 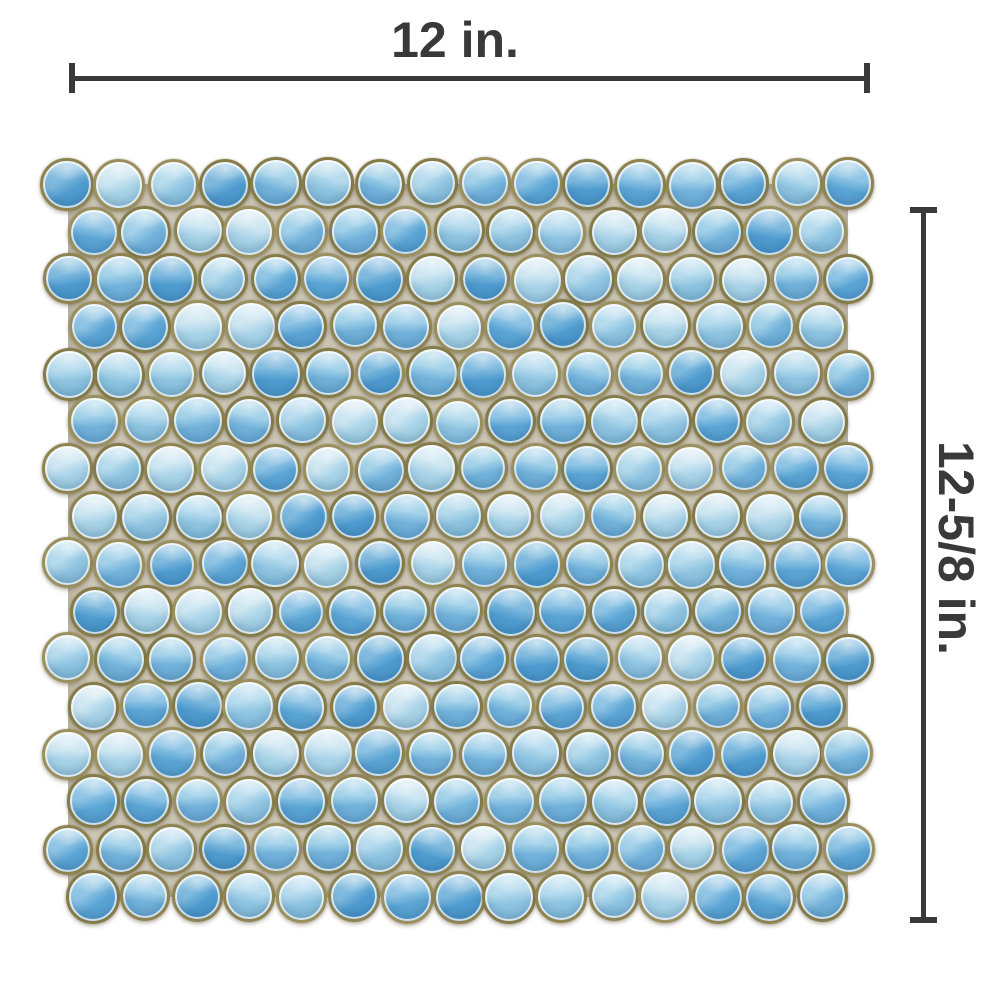 What do you see at coordinates (923, 565) in the screenshot?
I see `height-dimension-line` at bounding box center [923, 565].